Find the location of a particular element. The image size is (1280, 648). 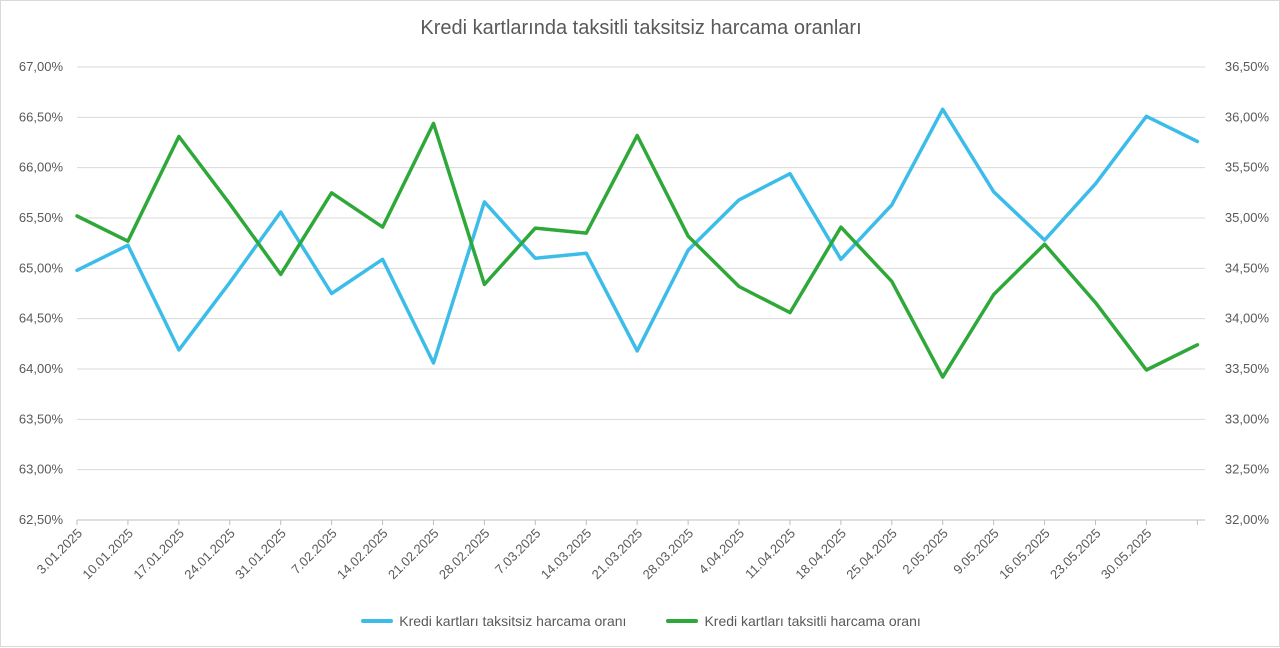

y-right-tick-label: 33,00% is located at coordinates (1247, 418).